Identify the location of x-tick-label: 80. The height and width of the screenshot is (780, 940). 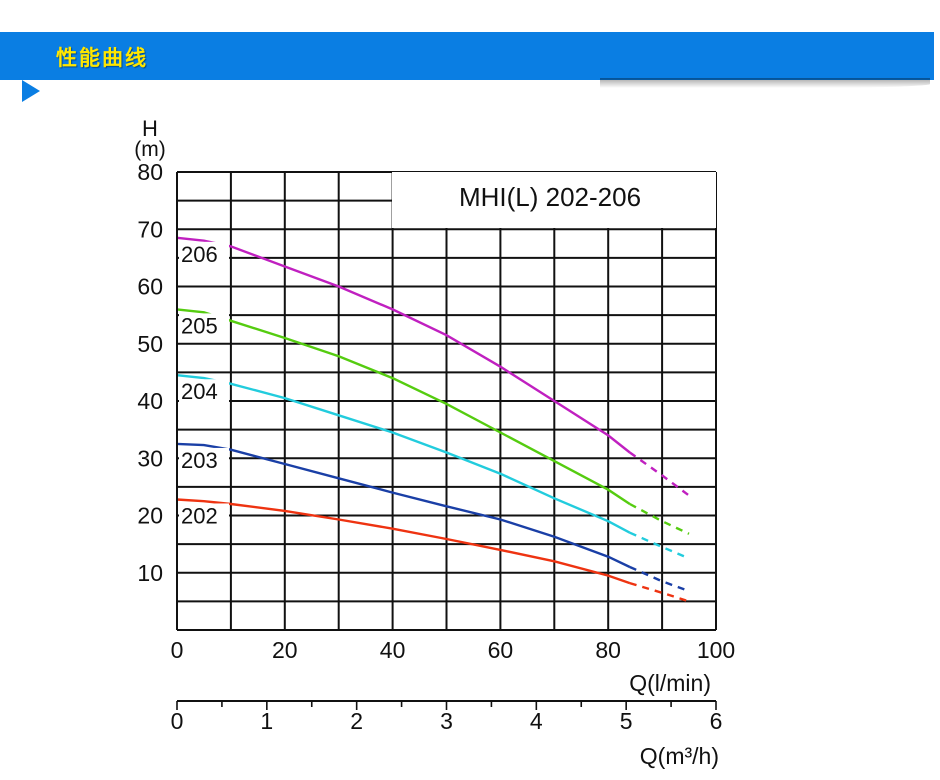
(608, 650).